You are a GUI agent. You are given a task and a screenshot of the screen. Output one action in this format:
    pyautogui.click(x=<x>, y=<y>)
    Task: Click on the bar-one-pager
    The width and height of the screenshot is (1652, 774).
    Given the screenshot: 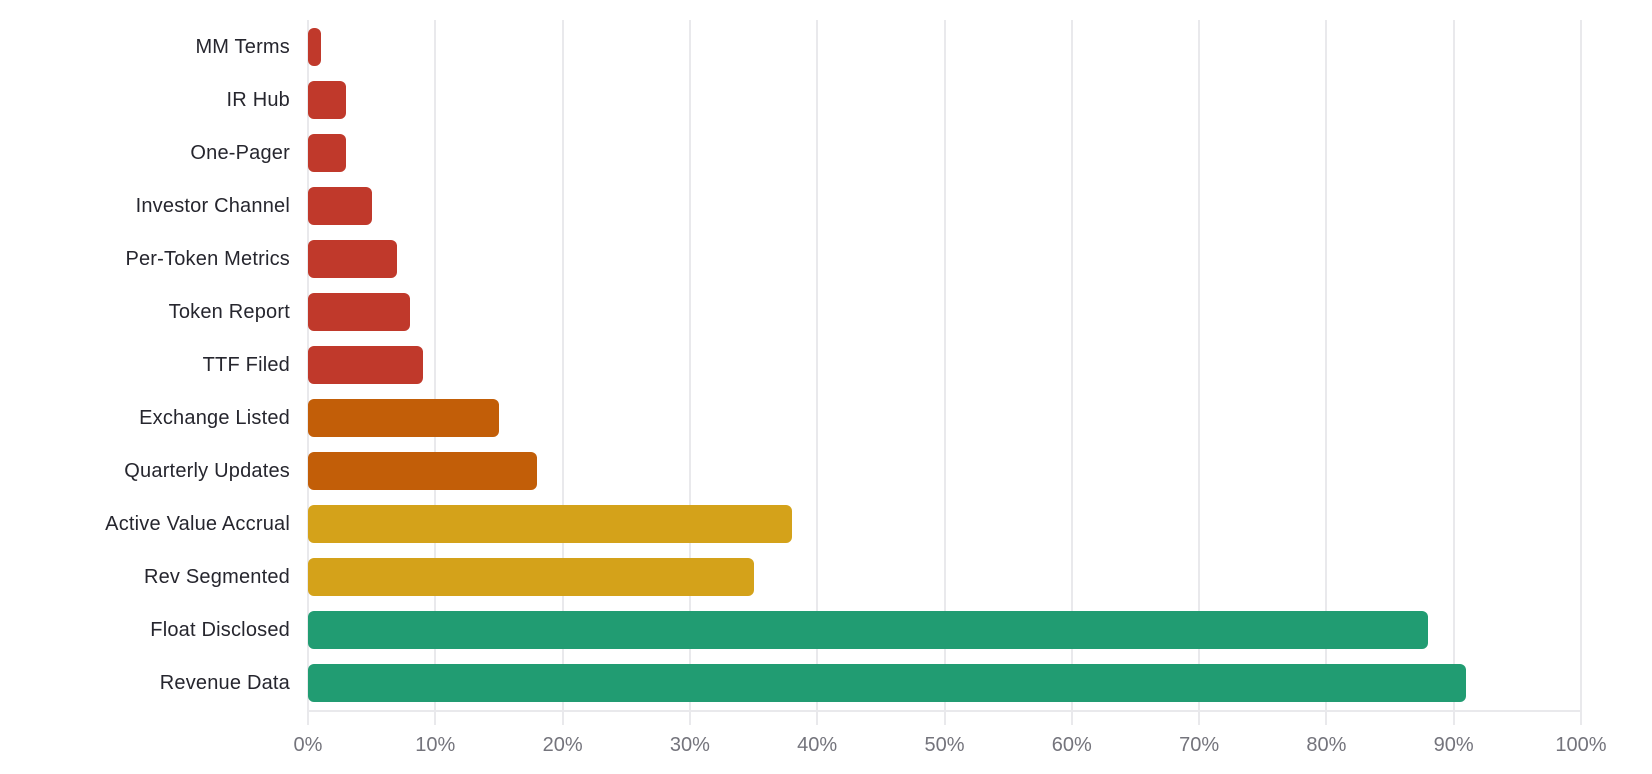 What is the action you would take?
    pyautogui.click(x=327, y=152)
    